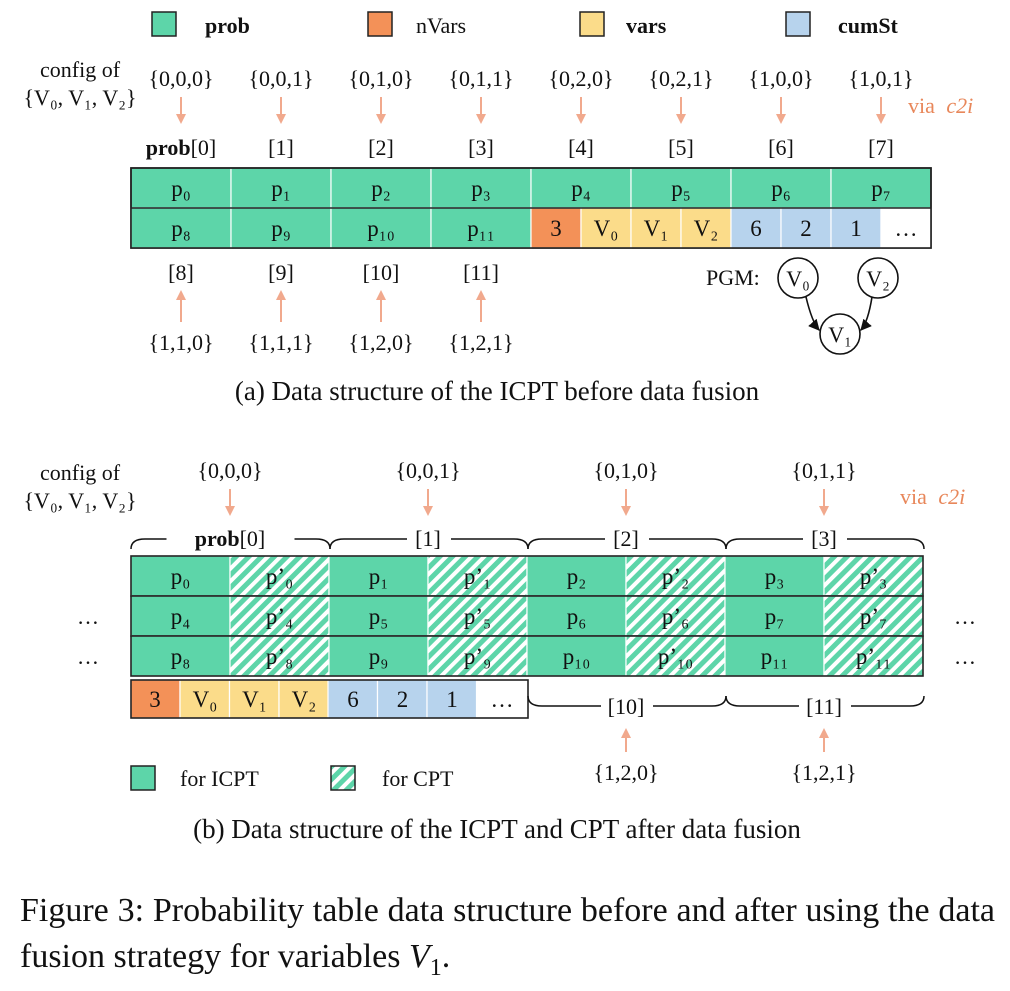 The width and height of the screenshot is (1010, 991). What do you see at coordinates (577, 616) in the screenshot?
I see `icpt-cell-label: p₆` at bounding box center [577, 616].